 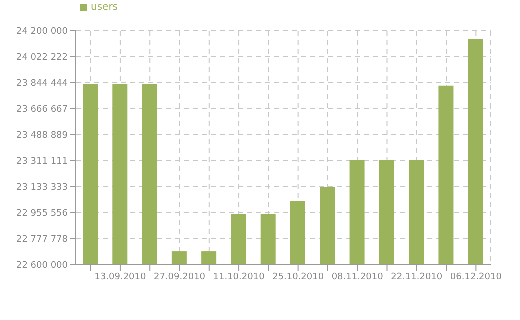 I want to click on y-tick-label: 23 311 111, so click(x=42, y=162).